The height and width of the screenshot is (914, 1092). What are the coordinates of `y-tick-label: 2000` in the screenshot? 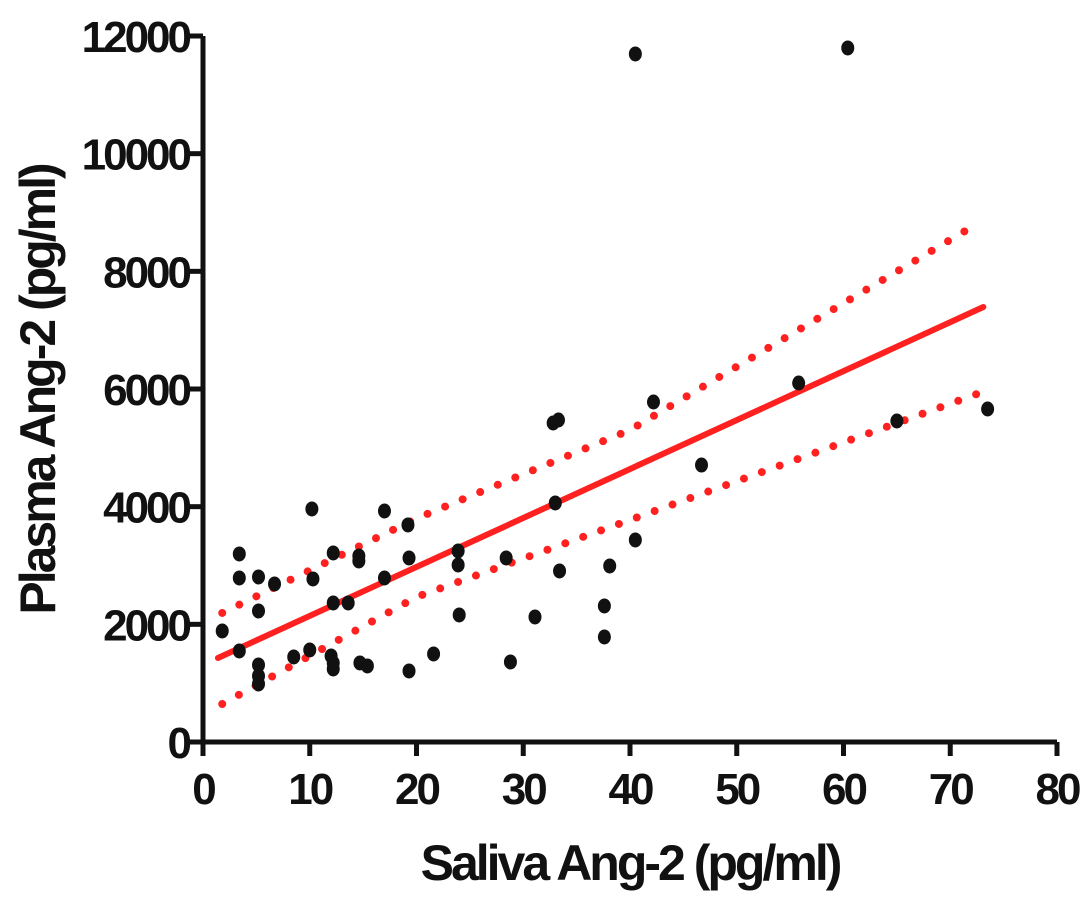 It's located at (146, 625).